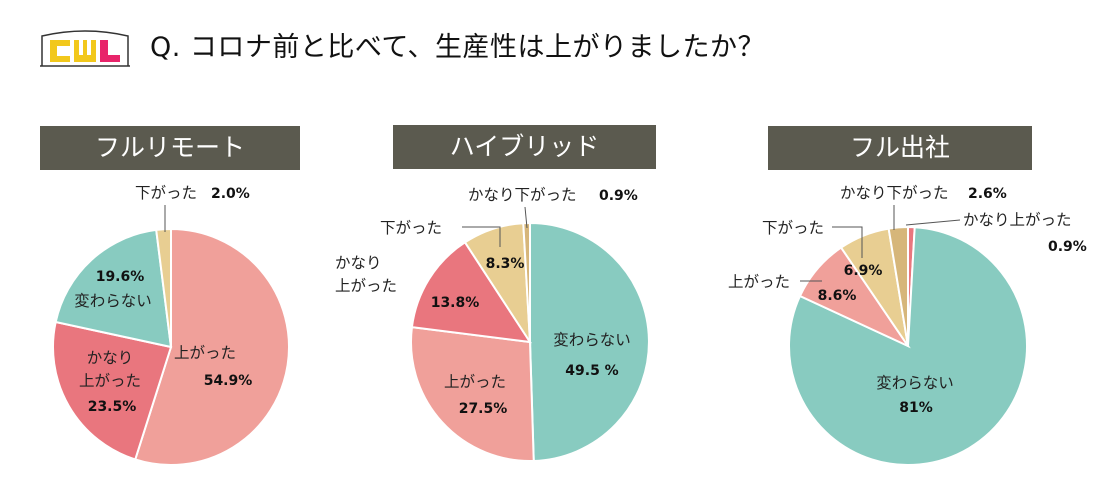 The height and width of the screenshot is (504, 1100). What do you see at coordinates (591, 371) in the screenshot?
I see `slice-value-1-0: 49.5 %` at bounding box center [591, 371].